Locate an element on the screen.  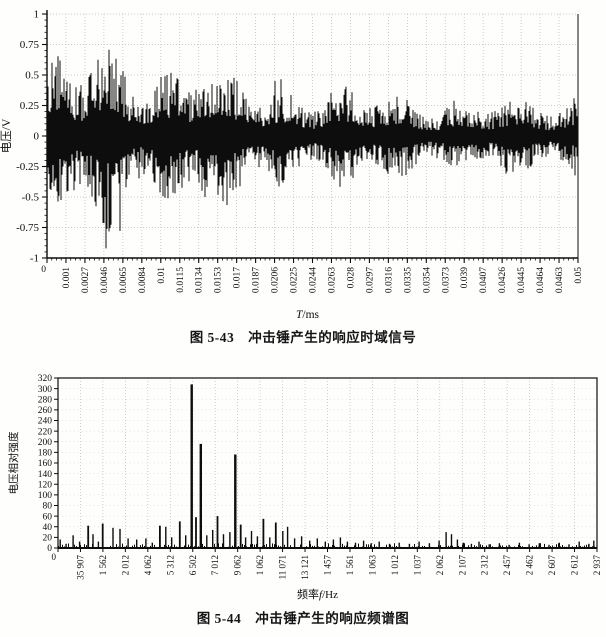
x-tick-label: 9 062 is located at coordinates (238, 565).